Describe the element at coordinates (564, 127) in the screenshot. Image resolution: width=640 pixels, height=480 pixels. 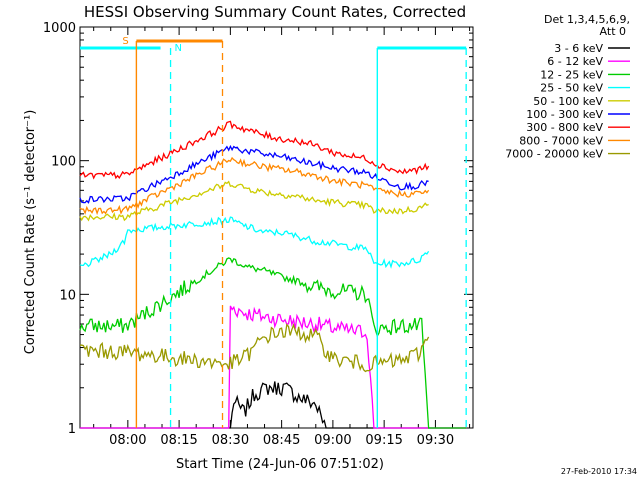
I see `legend-label: 300 - 800 keV` at that location.